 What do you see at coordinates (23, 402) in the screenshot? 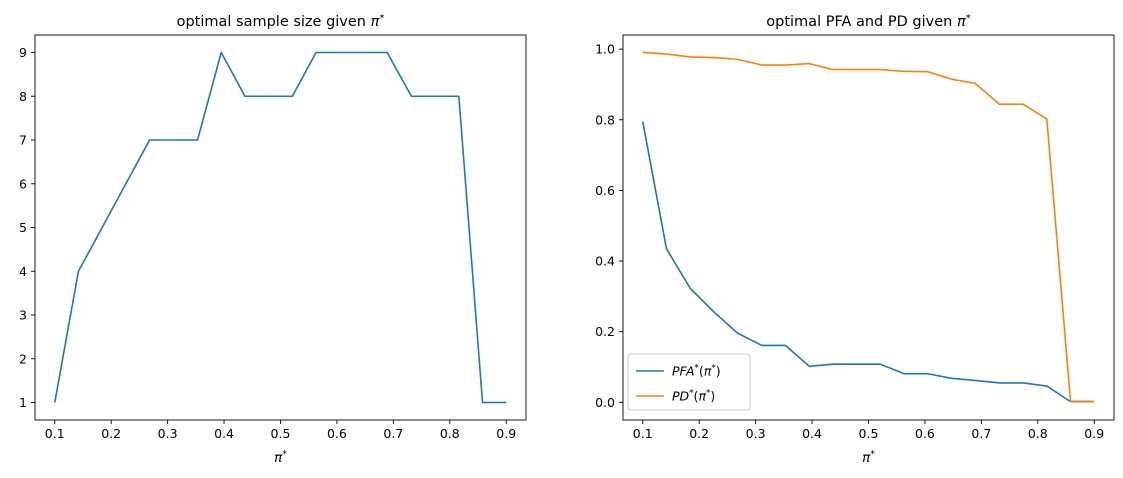
I see `y-tick-label: 1` at bounding box center [23, 402].